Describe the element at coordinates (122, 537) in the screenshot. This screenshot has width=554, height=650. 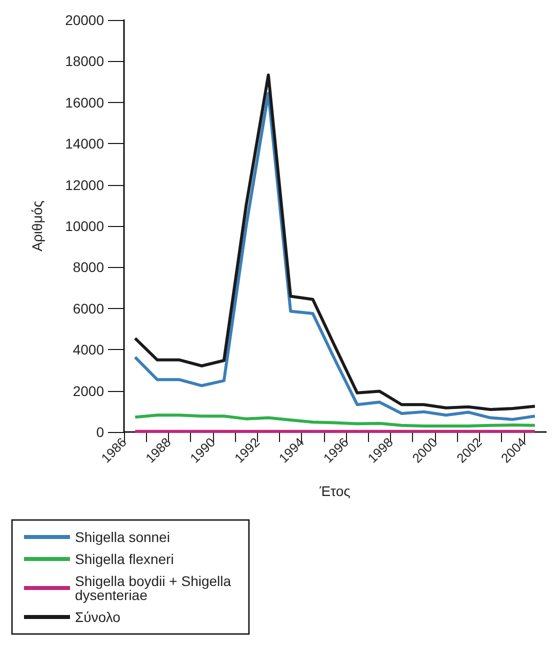
I see `legend-label: Shigella sonnei` at that location.